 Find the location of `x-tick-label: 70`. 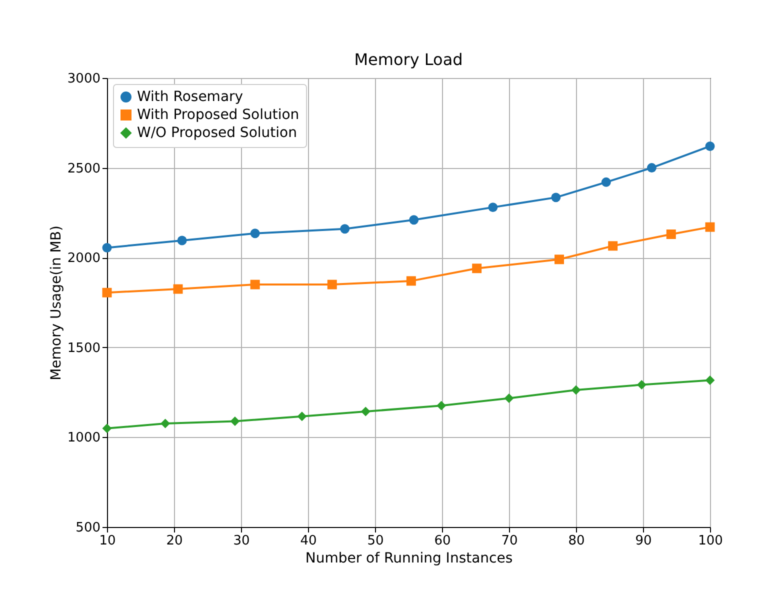

x-tick-label: 70 is located at coordinates (509, 541).